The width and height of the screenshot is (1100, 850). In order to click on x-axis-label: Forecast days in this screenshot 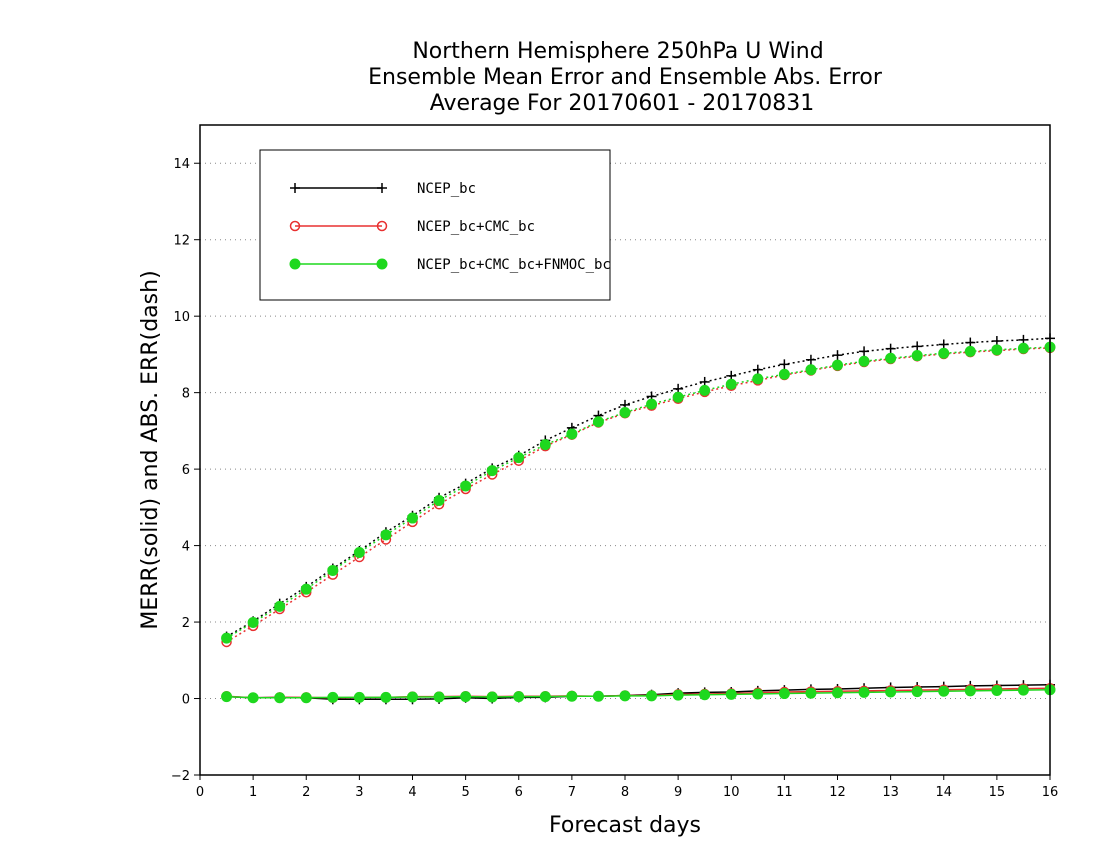, I will do `click(625, 825)`.